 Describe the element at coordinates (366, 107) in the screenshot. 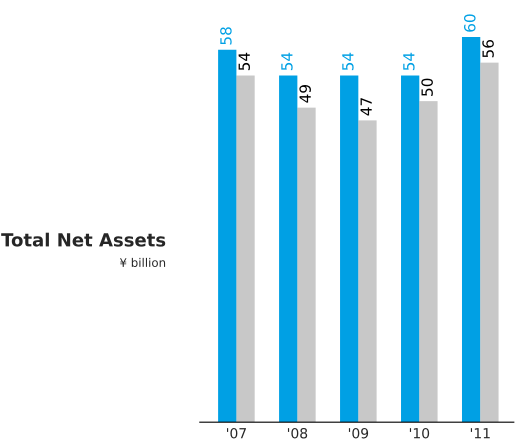

I see `data-label: 47` at that location.